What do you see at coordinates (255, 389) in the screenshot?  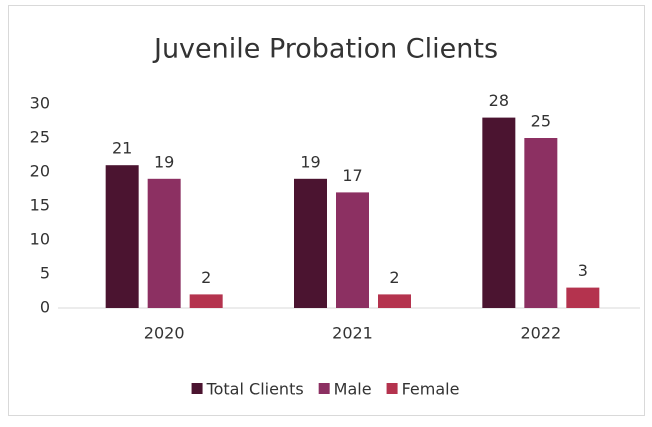 I see `legend-label: Total Clients` at bounding box center [255, 389].